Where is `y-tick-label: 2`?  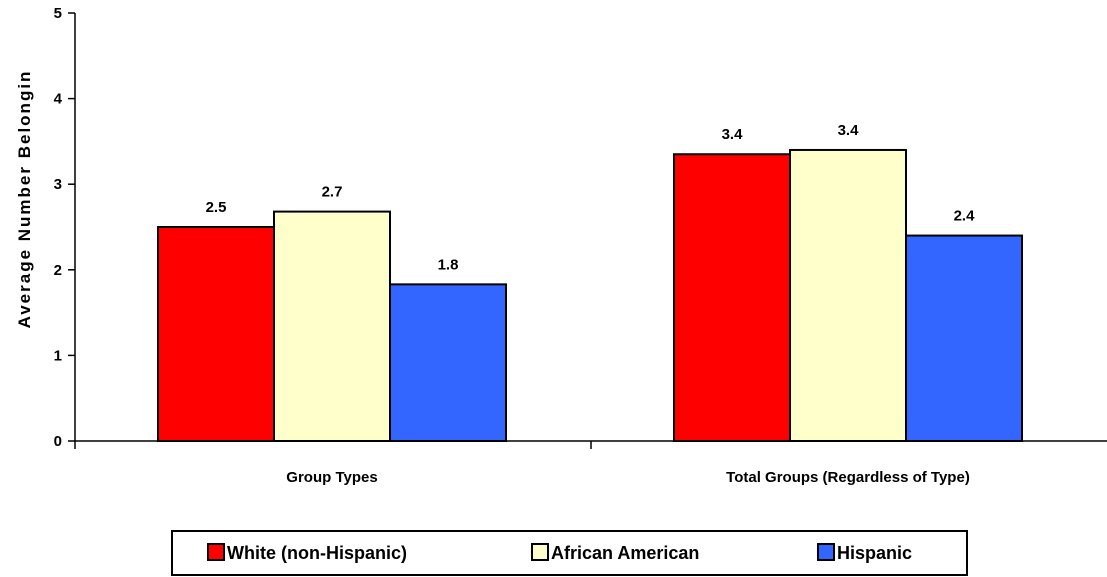
y-tick-label: 2 is located at coordinates (58, 270).